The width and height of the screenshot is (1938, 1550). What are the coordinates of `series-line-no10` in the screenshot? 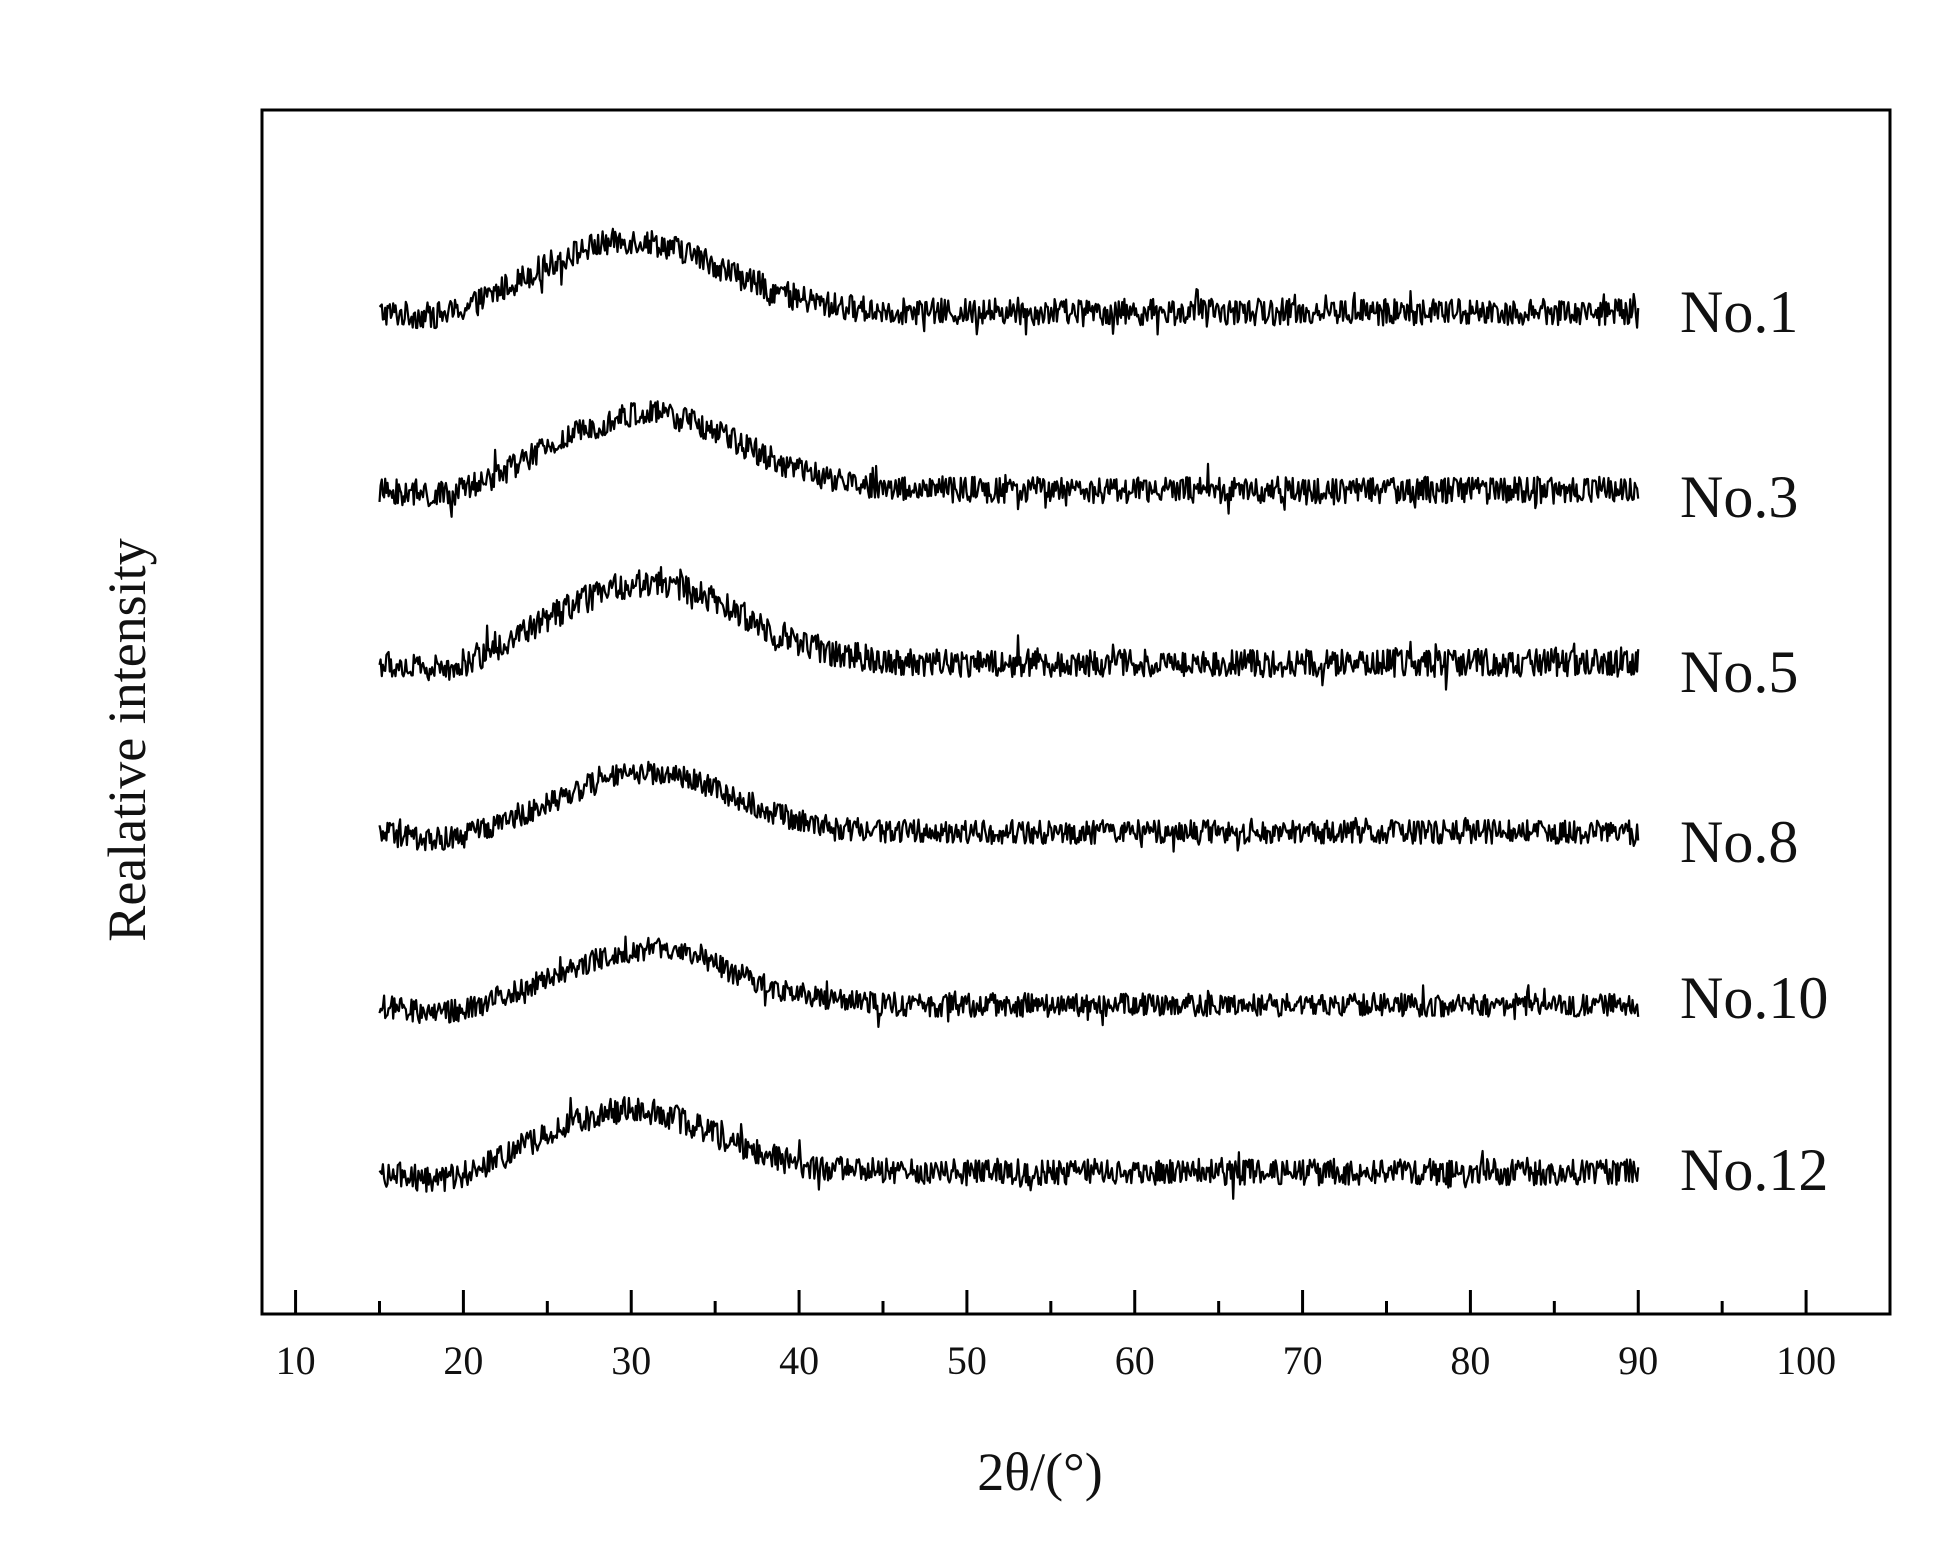 It's located at (1009, 981).